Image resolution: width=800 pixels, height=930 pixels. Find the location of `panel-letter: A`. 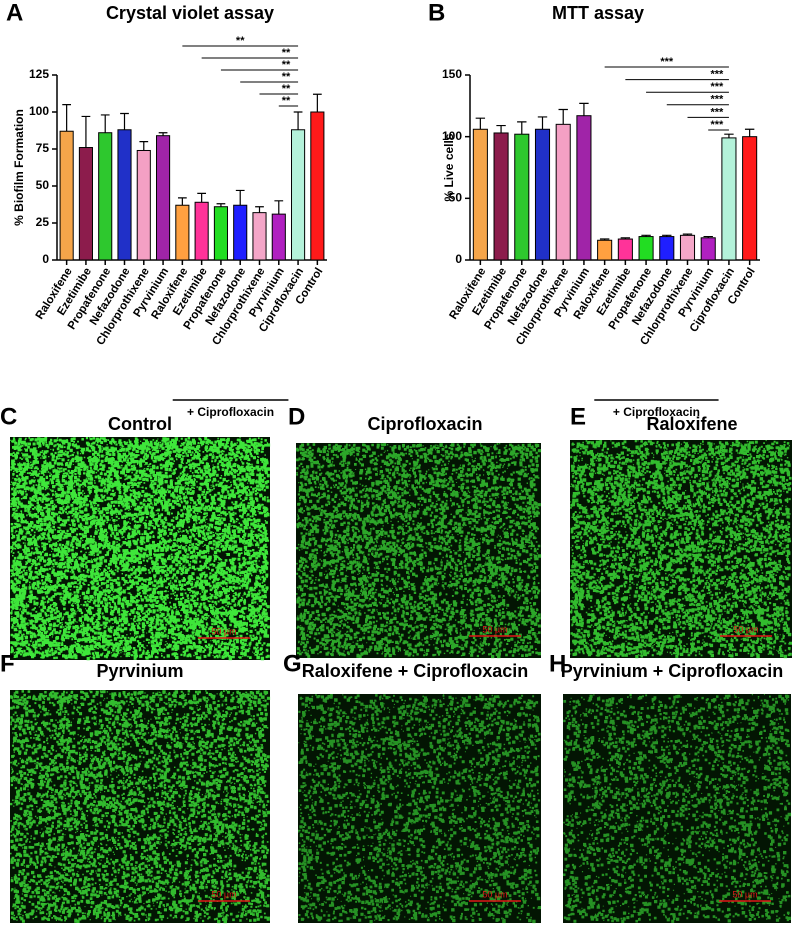

panel-letter: A is located at coordinates (14, 13).